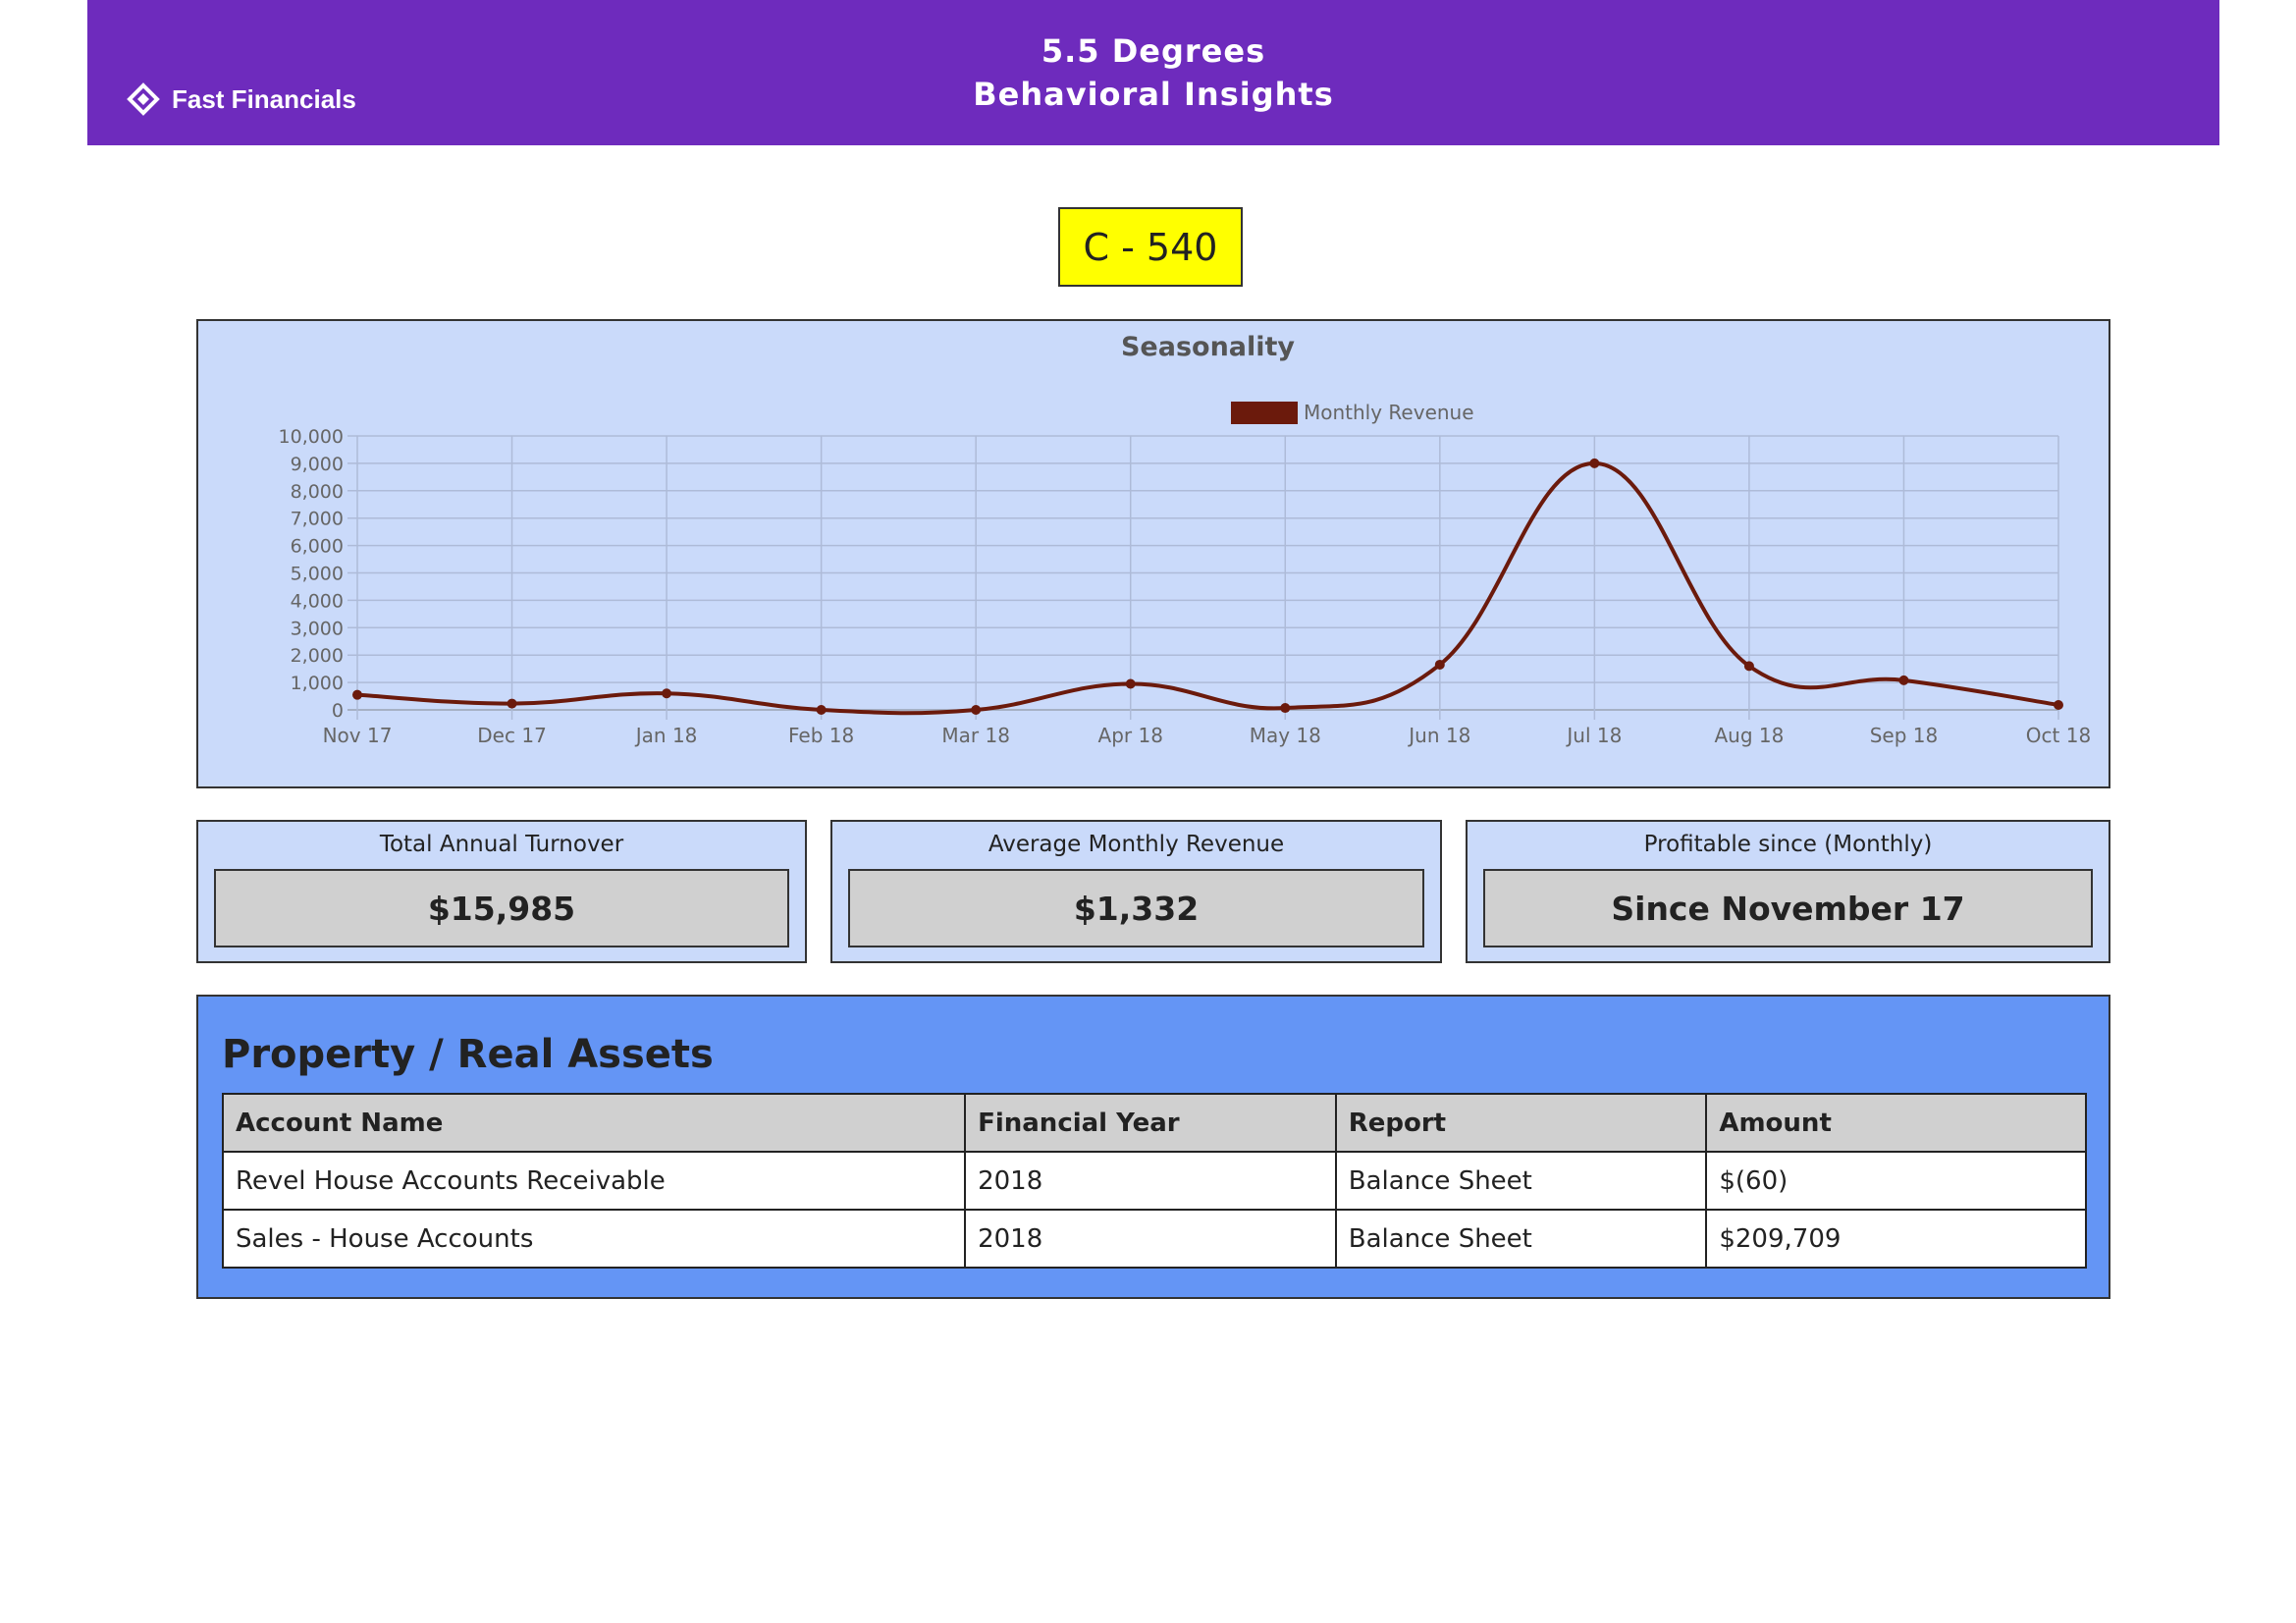 The height and width of the screenshot is (1623, 2296). What do you see at coordinates (976, 735) in the screenshot?
I see `x-tick-label: Mar 18` at bounding box center [976, 735].